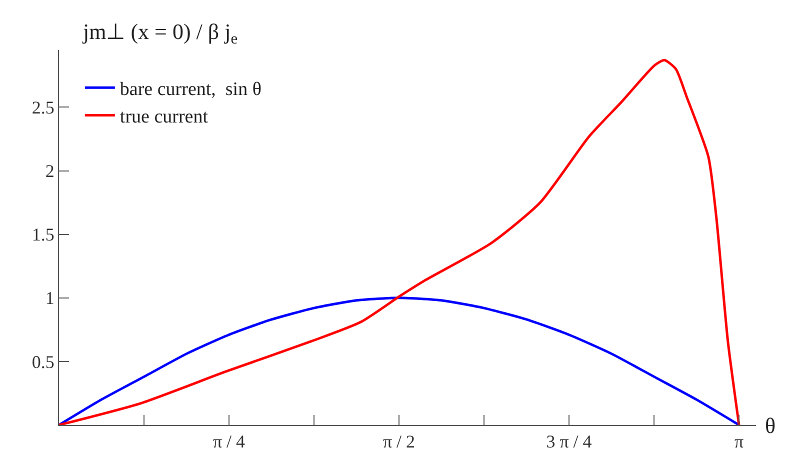 The image size is (806, 475). Describe the element at coordinates (43, 234) in the screenshot. I see `y-tick-label: 1.5` at that location.